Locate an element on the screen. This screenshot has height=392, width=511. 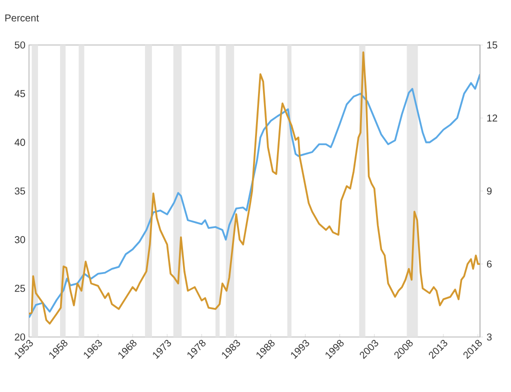
y-tick-label: 45 is located at coordinates (20, 94).